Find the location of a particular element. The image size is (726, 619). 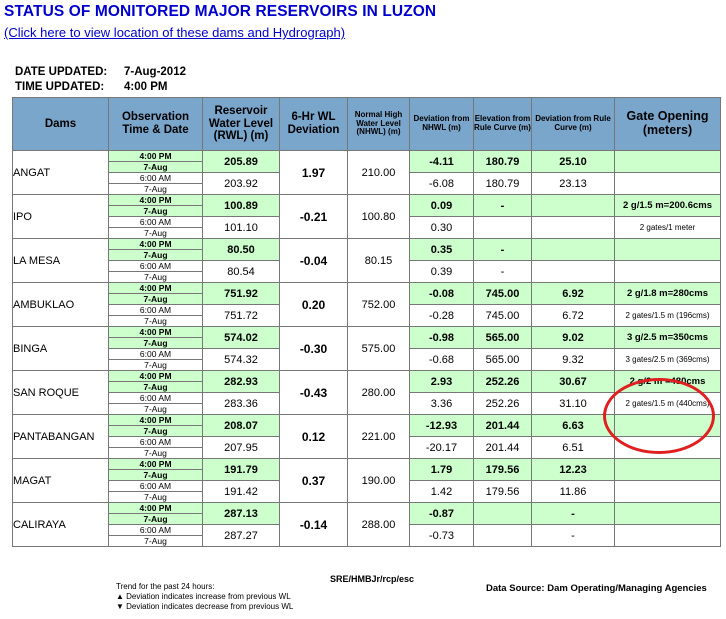

deviation-nhwl-current: 2.93 is located at coordinates (441, 381).